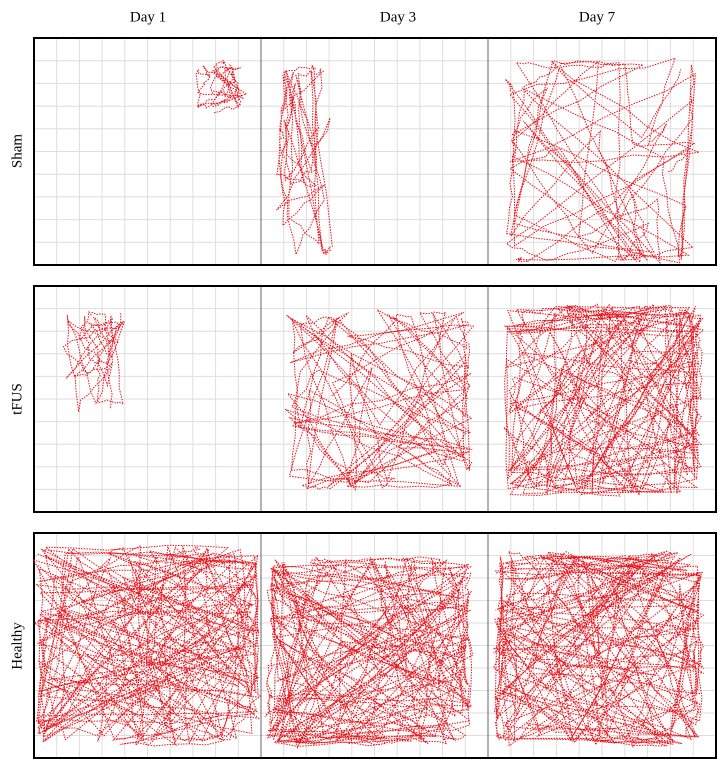 Image resolution: width=720 pixels, height=760 pixels. What do you see at coordinates (17, 646) in the screenshot?
I see `row-label: Healthy` at bounding box center [17, 646].